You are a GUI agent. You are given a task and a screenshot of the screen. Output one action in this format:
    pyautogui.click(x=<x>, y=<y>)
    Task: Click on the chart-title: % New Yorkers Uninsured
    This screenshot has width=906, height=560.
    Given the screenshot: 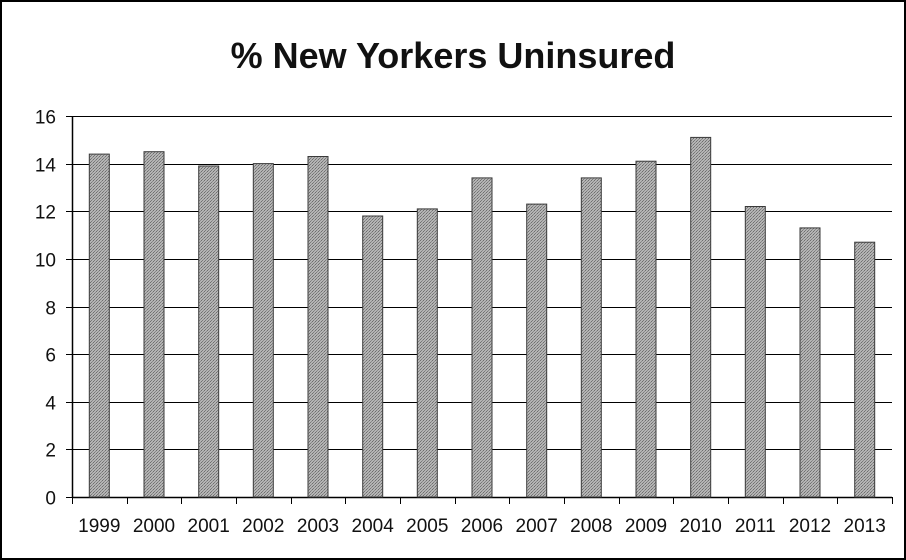 What is the action you would take?
    pyautogui.click(x=453, y=55)
    